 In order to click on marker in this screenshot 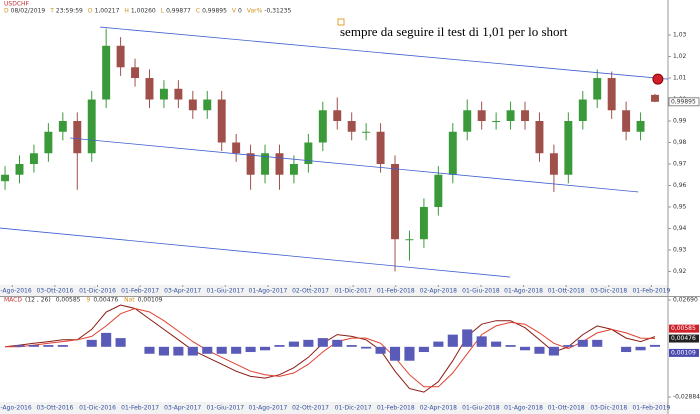, I will do `click(658, 79)`.